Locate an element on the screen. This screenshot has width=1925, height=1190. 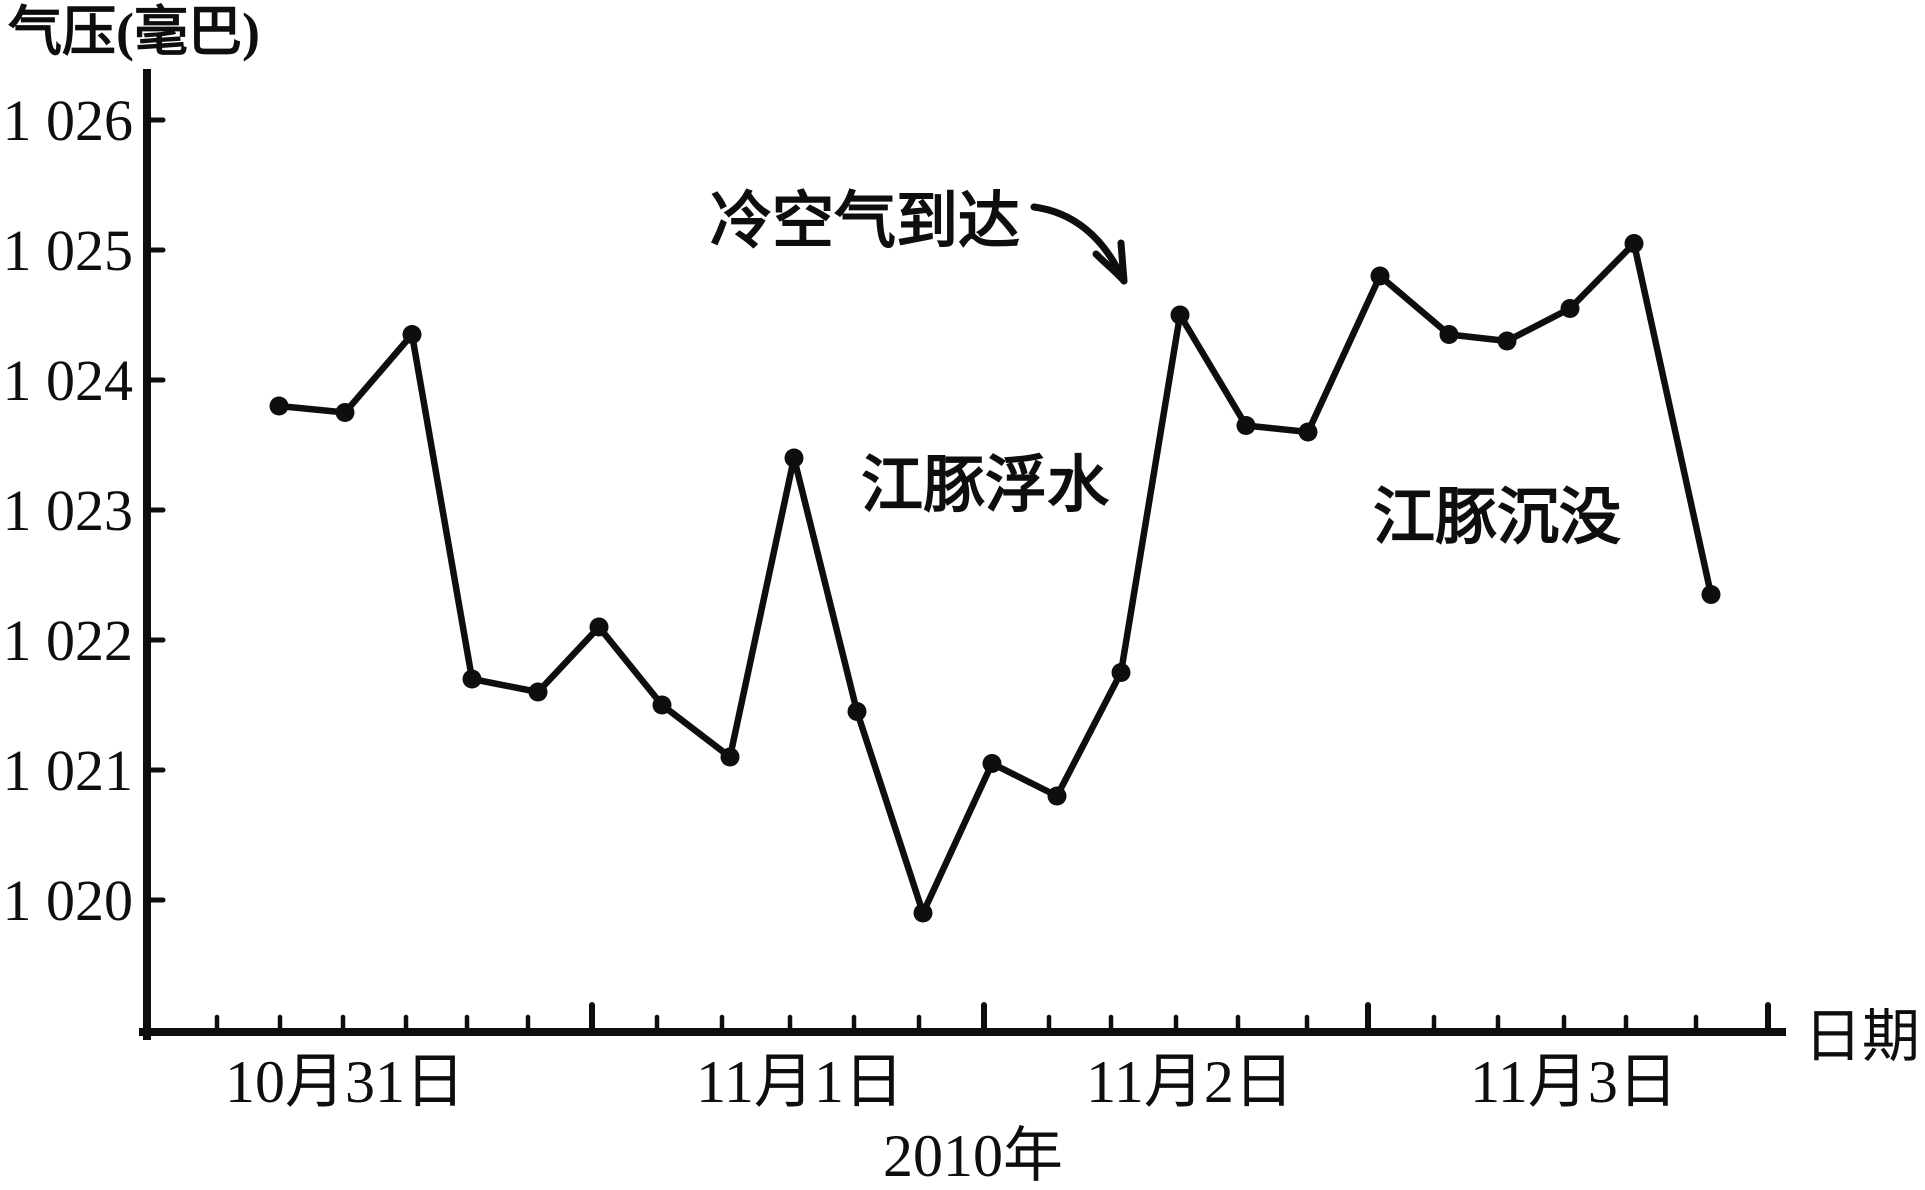
y-axis-tick-labels: 1 026 1 025 1 024 1 023 1 022 1 021 1 020 is located at coordinates (68, 510).